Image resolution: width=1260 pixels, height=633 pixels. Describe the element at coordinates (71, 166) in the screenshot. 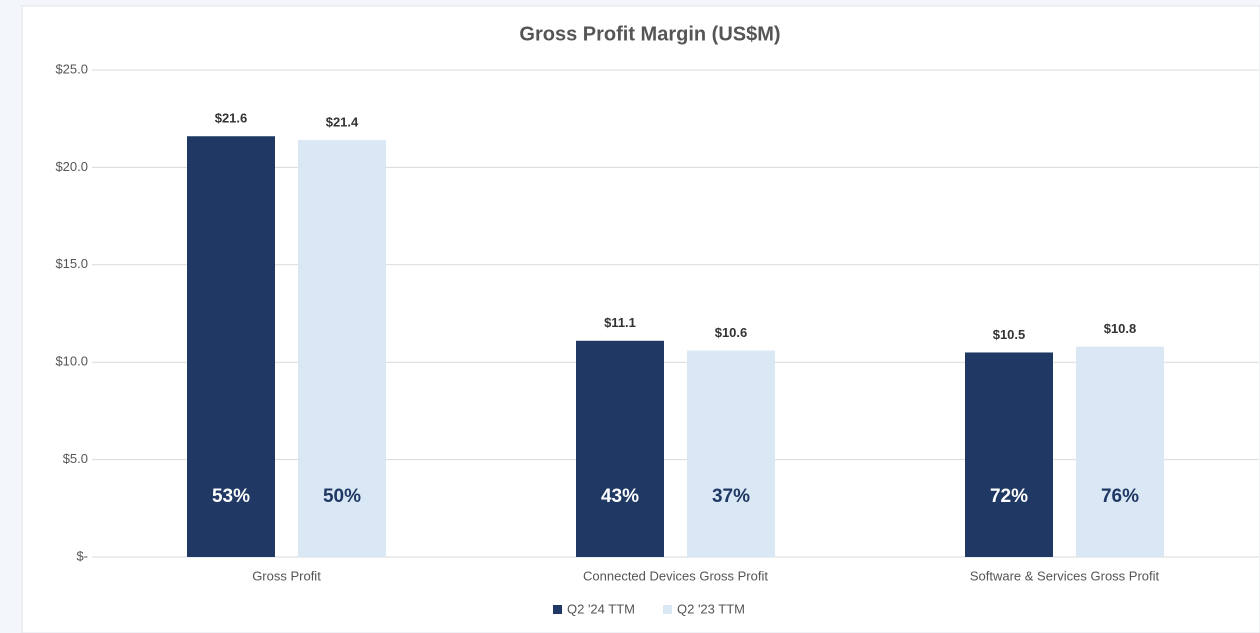

I see `y-tick-label: $20.0` at that location.